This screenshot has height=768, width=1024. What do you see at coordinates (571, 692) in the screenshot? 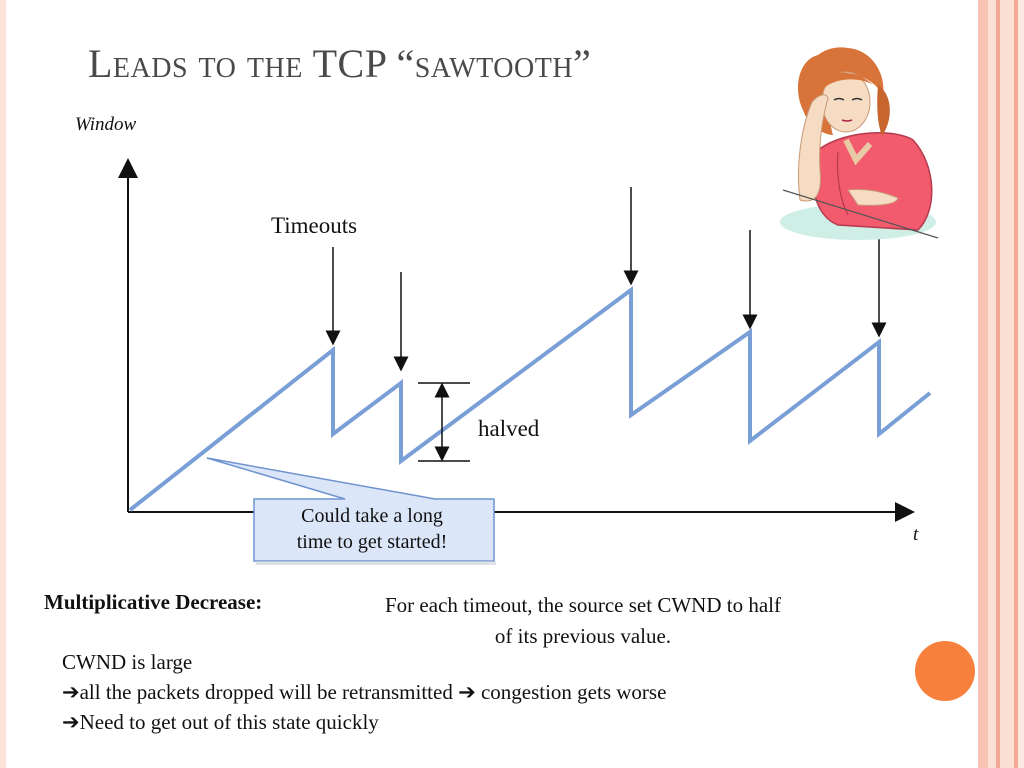
I see `congestion-text: congestion gets worse` at bounding box center [571, 692].